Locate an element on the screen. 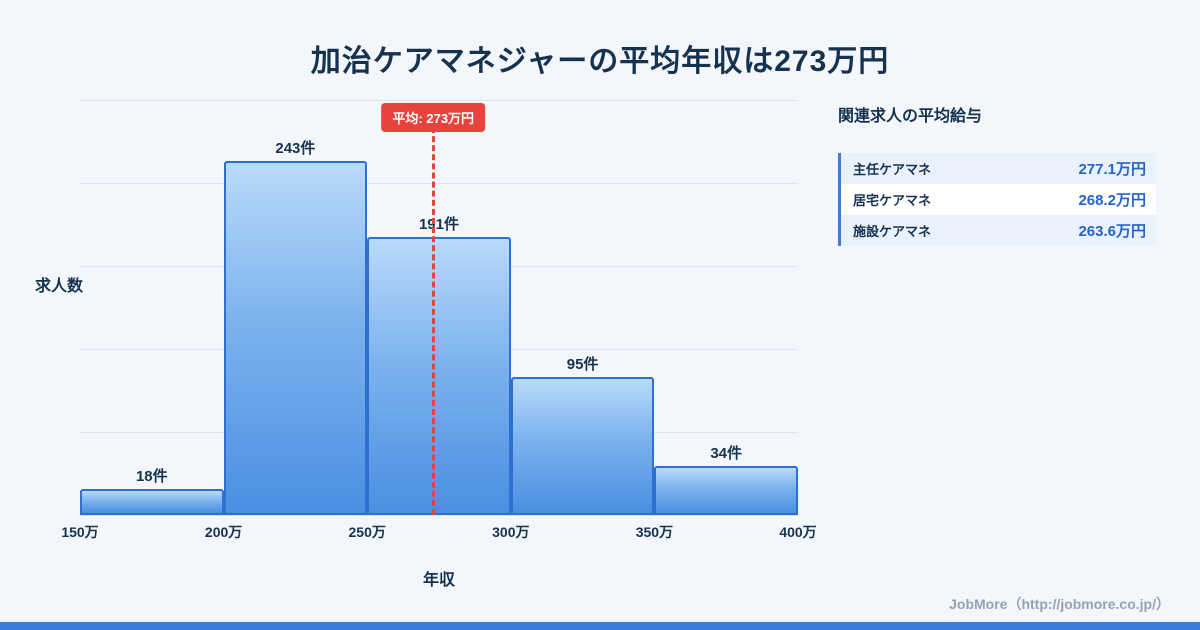 The height and width of the screenshot is (630, 1200). salary-row-value: 263.6万円 is located at coordinates (1112, 231).